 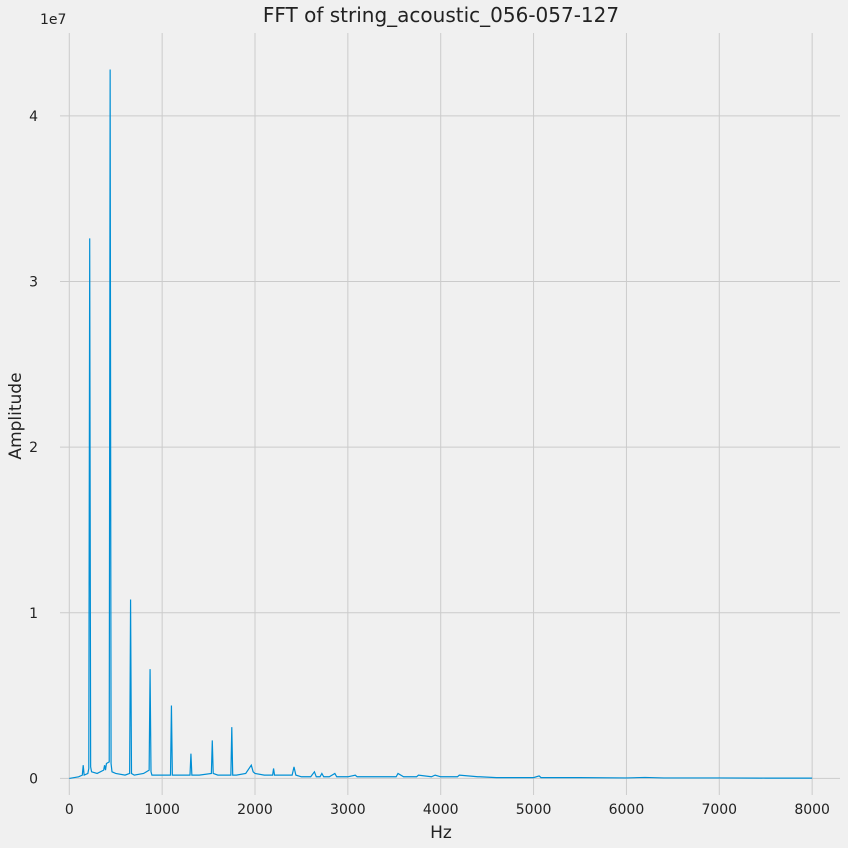 I want to click on x-axis-label: Hz, so click(x=441, y=833).